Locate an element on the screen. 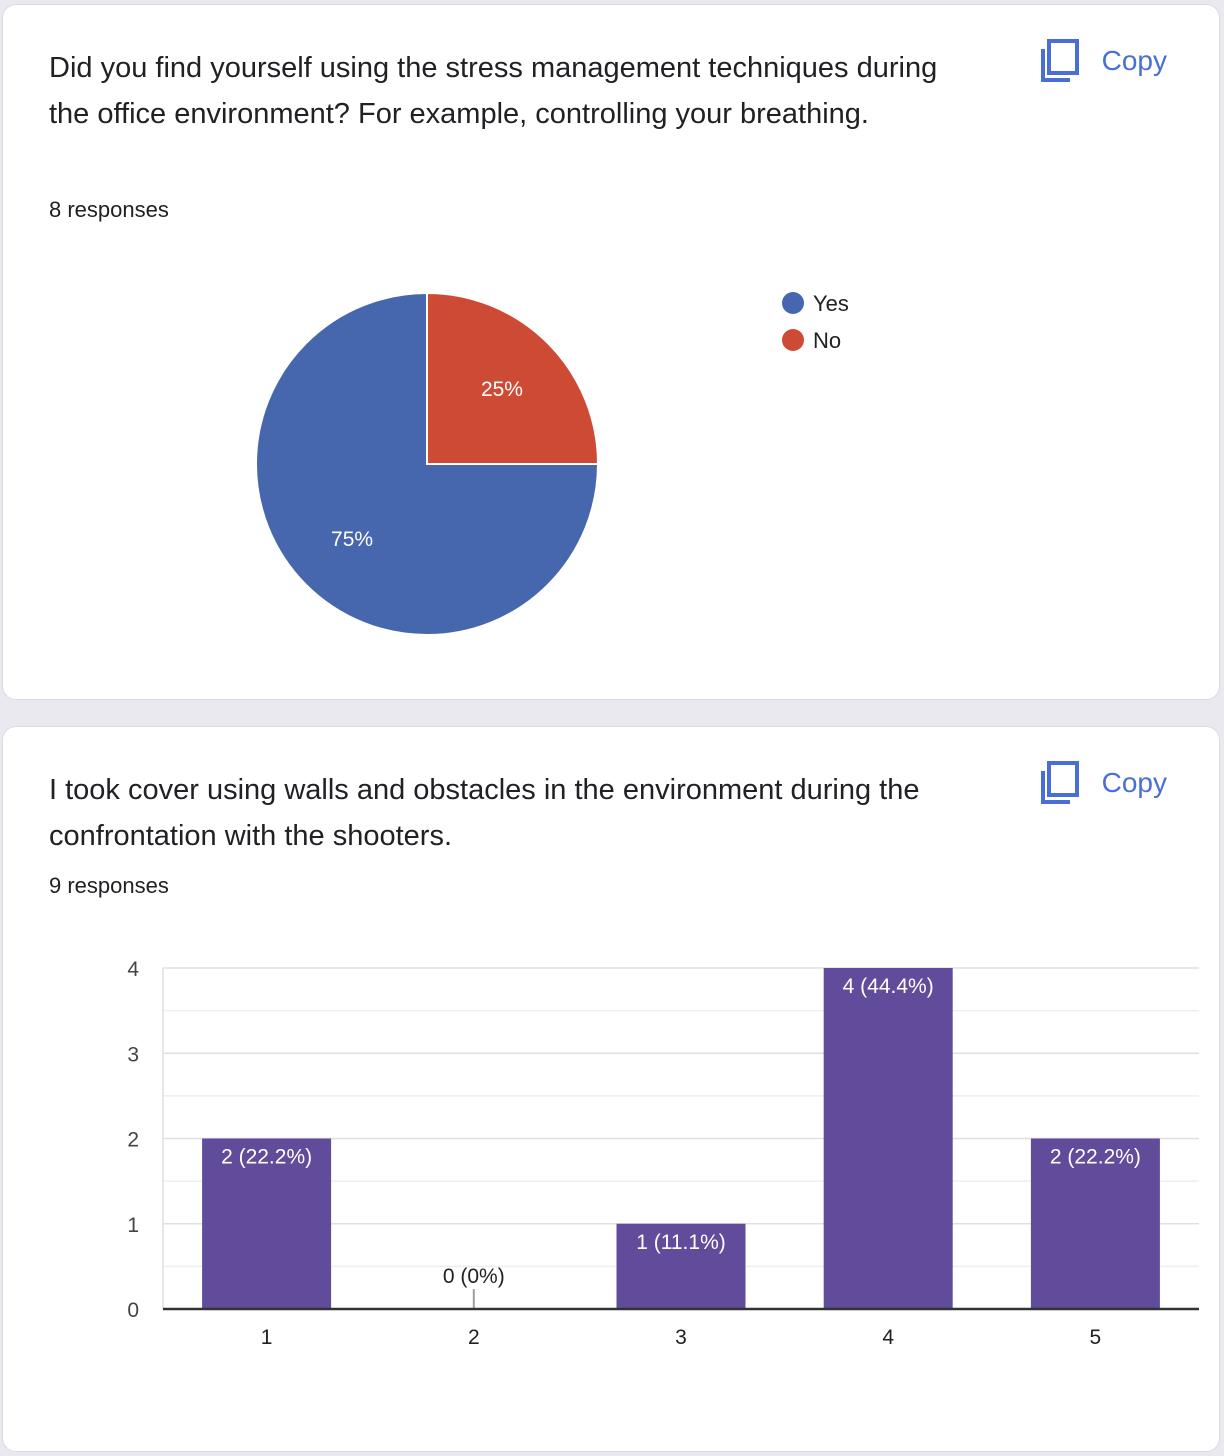  pie-slice-no is located at coordinates (513, 378).